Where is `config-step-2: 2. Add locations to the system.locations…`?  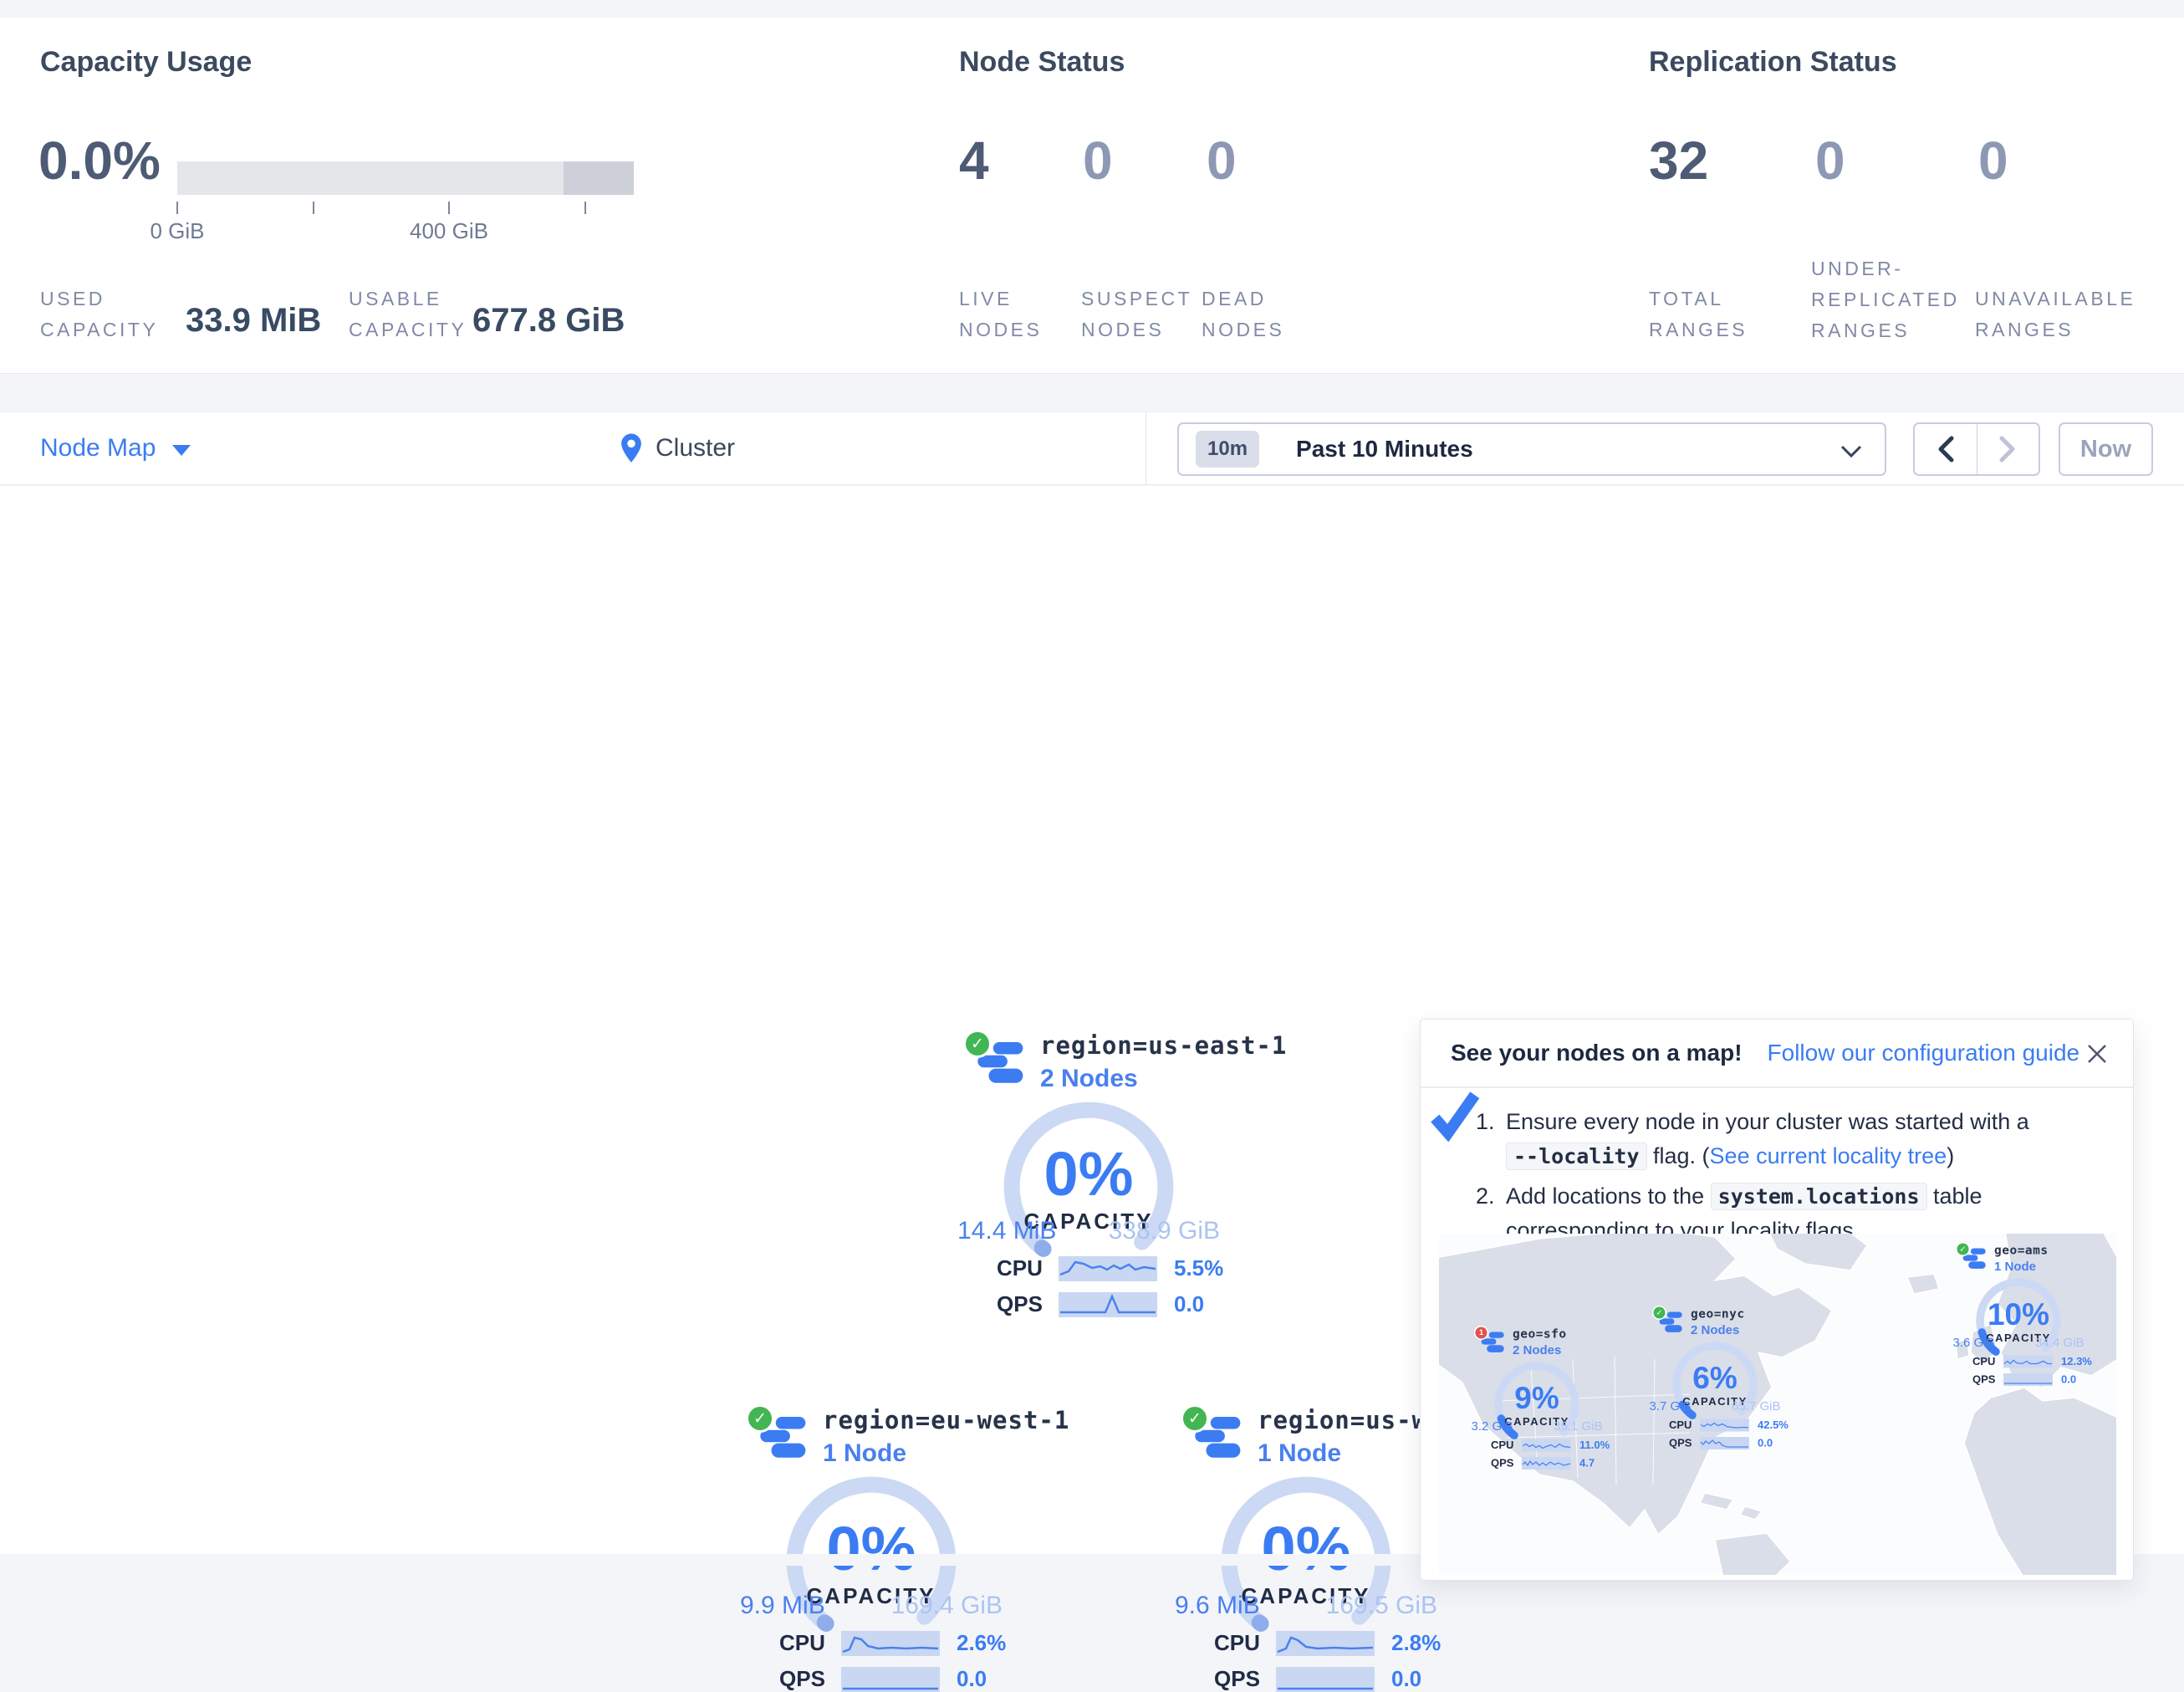
config-step-2: 2. Add locations to the system.locations… is located at coordinates (1787, 1213).